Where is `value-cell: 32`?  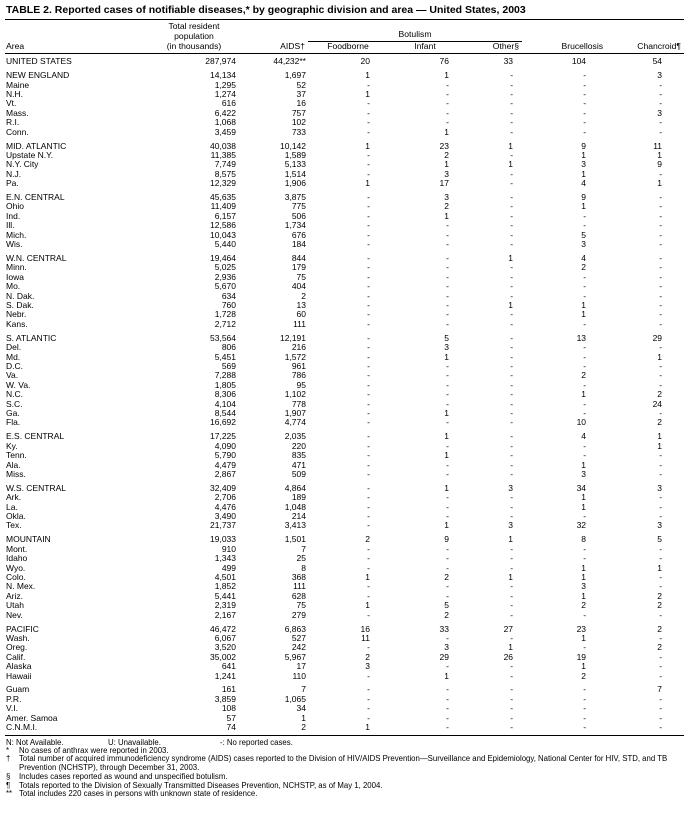 value-cell: 32 is located at coordinates (581, 526).